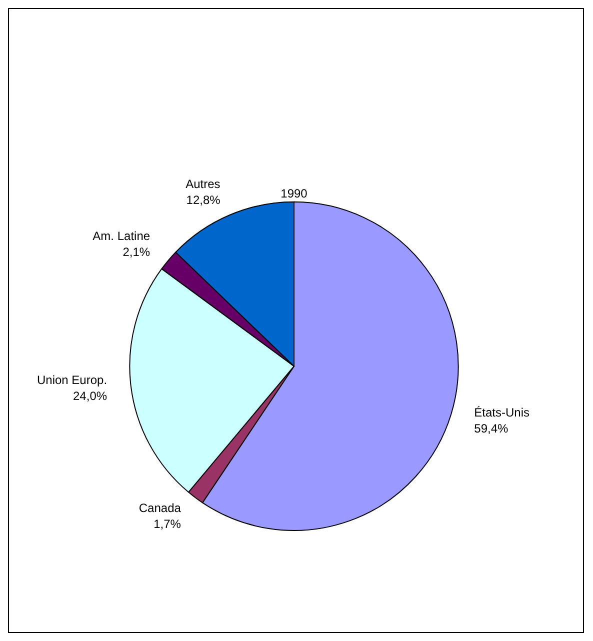 The image size is (593, 641). What do you see at coordinates (491, 428) in the screenshot?
I see `data-label: 59,4%` at bounding box center [491, 428].